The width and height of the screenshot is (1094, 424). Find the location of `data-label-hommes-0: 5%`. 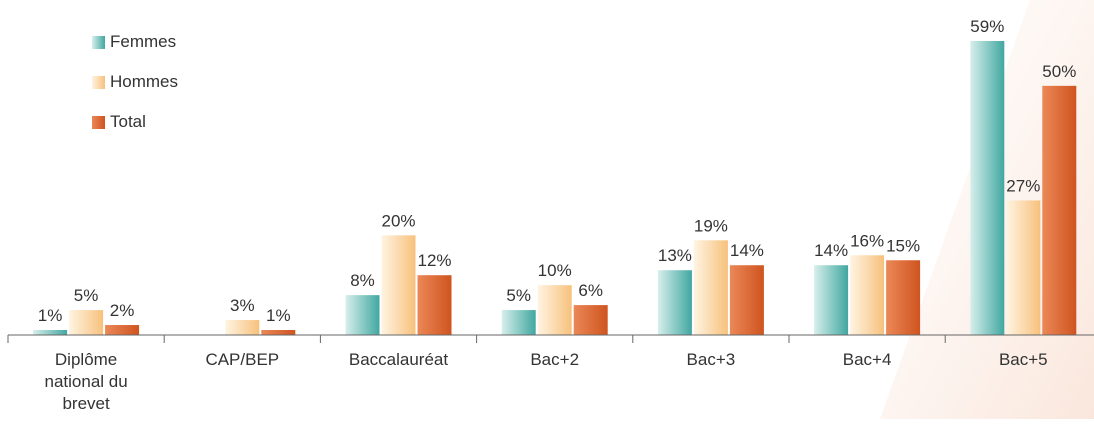

data-label-hommes-0: 5% is located at coordinates (86, 295).